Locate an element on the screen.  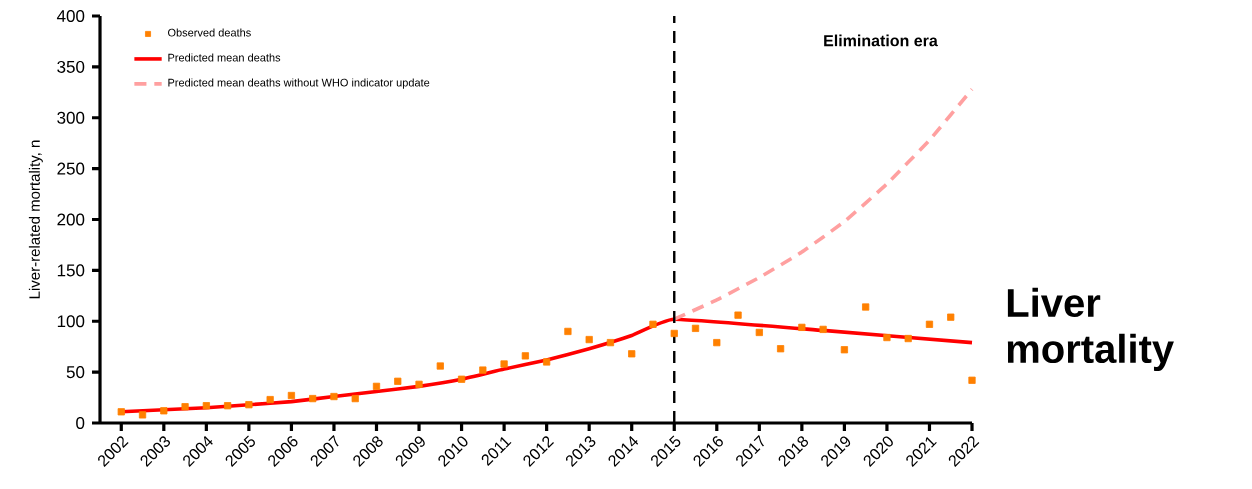
legend-label: Observed deaths is located at coordinates (209, 32).